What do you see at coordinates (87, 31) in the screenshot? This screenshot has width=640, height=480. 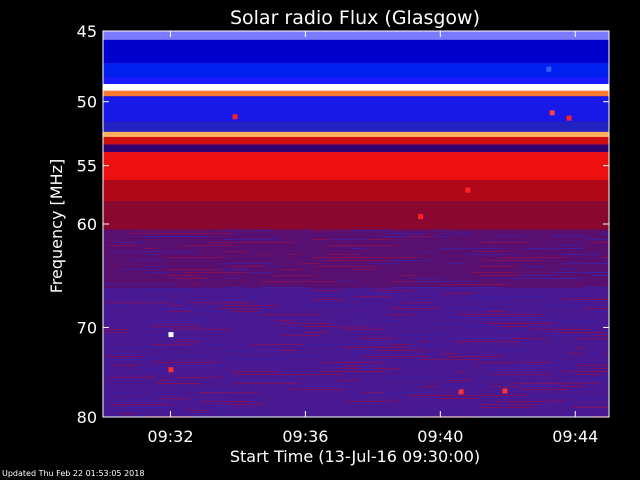 I see `y-tick-label: 45` at bounding box center [87, 31].